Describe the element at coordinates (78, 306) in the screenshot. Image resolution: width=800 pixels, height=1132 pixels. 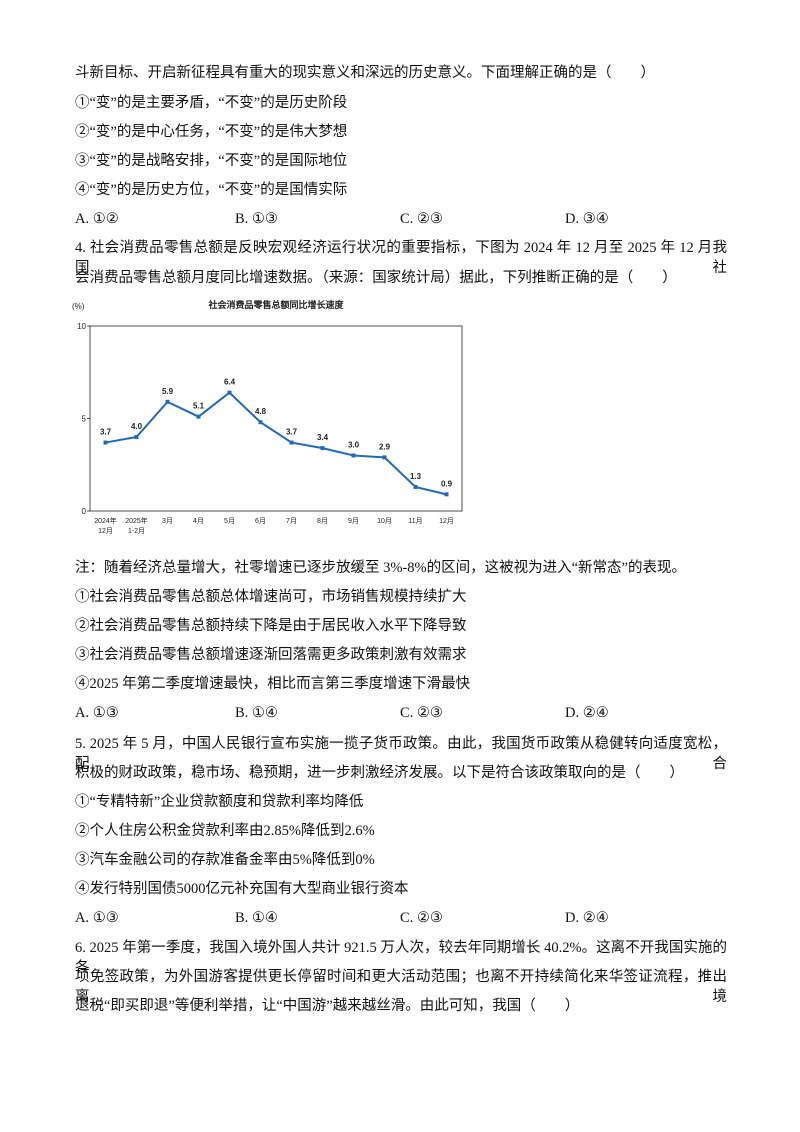
I see `y-axis-label: (%)` at that location.